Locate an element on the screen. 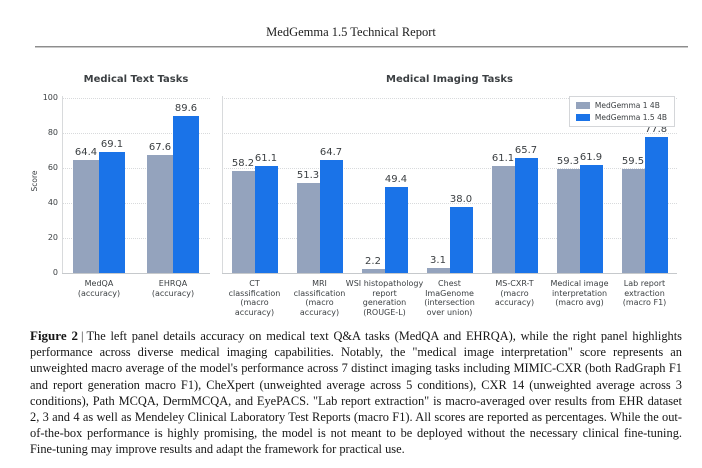 The height and width of the screenshot is (468, 702). bar-value-label: 64.4 is located at coordinates (86, 153).